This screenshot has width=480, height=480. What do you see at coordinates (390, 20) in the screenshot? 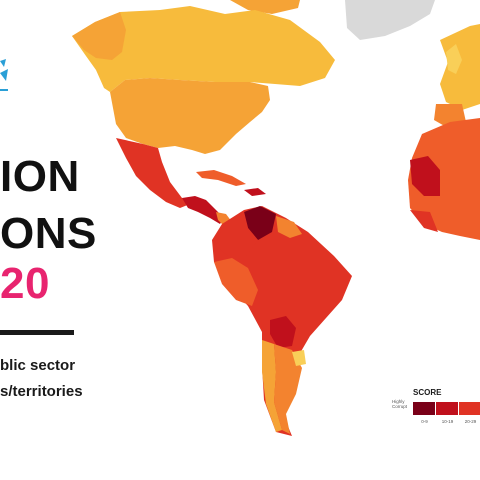
I see `greenland-region` at bounding box center [390, 20].